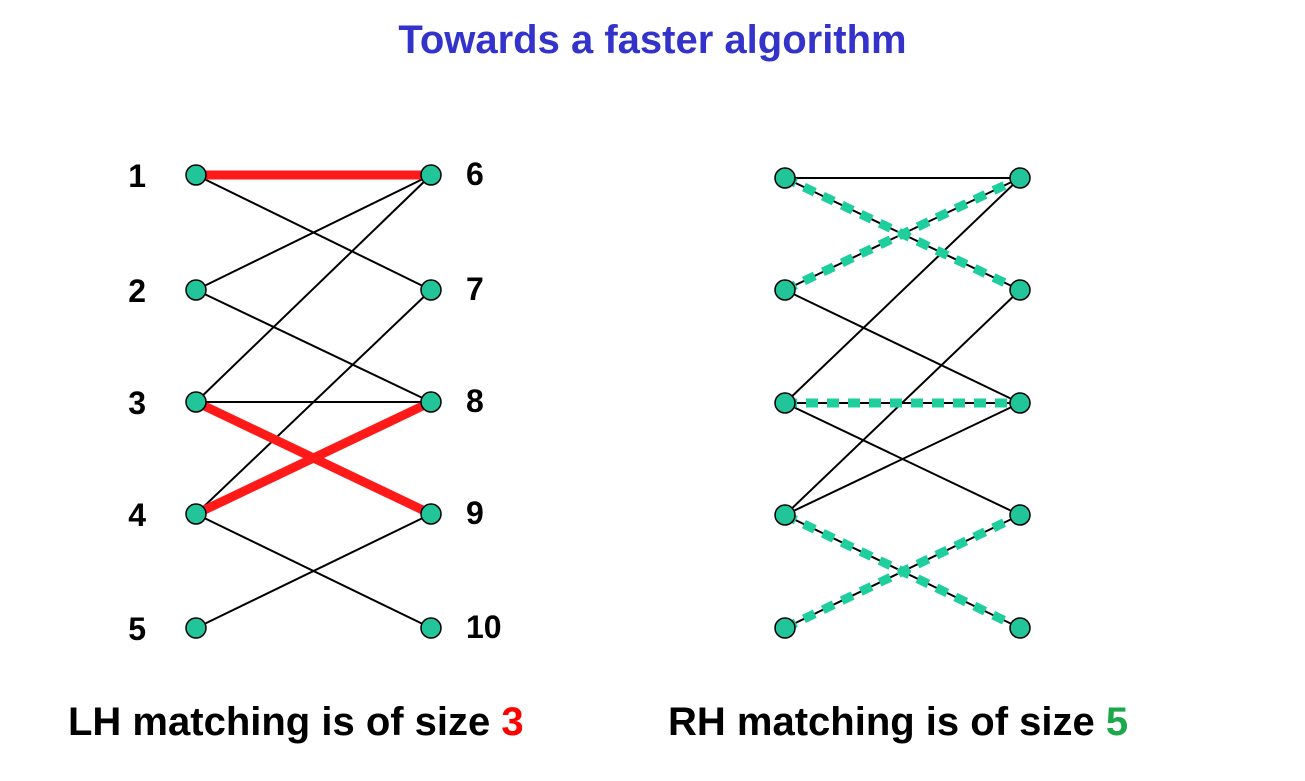  I want to click on right-node-label-8: 8, so click(475, 401).